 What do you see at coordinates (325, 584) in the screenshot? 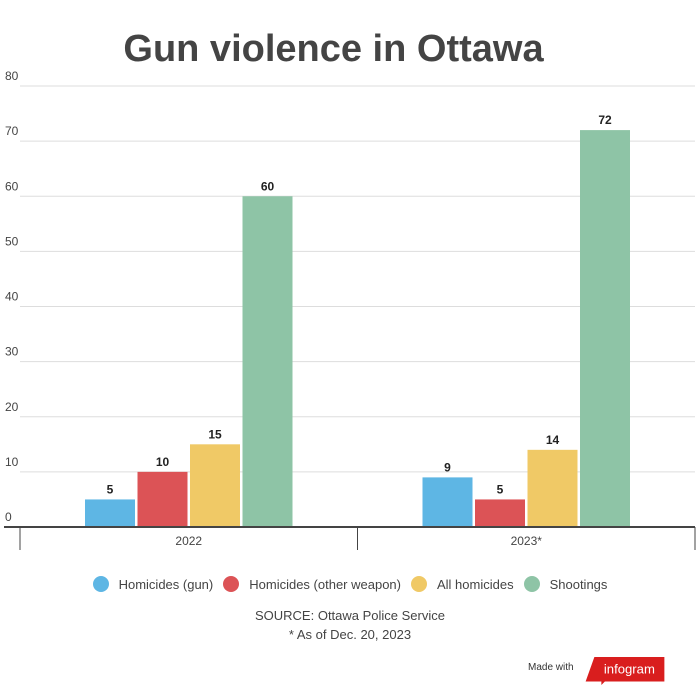
I see `legend-label: Homicides (other weapon)` at bounding box center [325, 584].